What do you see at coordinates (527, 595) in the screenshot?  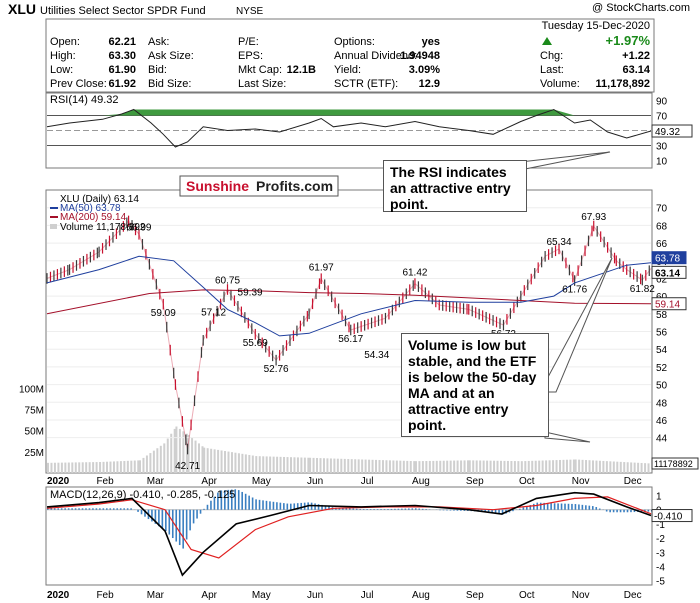 I see `x-axis-month: Oct` at bounding box center [527, 595].